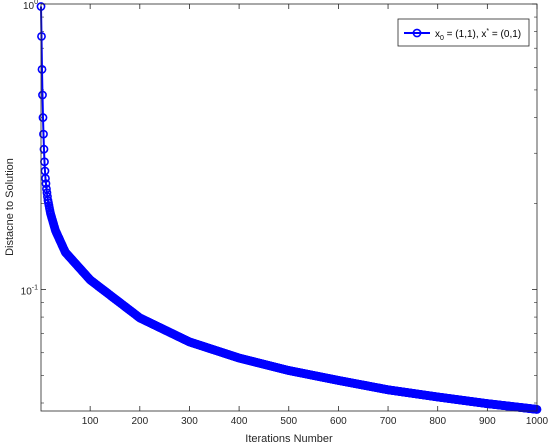  Describe the element at coordinates (90, 421) in the screenshot. I see `x-tick-label: 100` at that location.